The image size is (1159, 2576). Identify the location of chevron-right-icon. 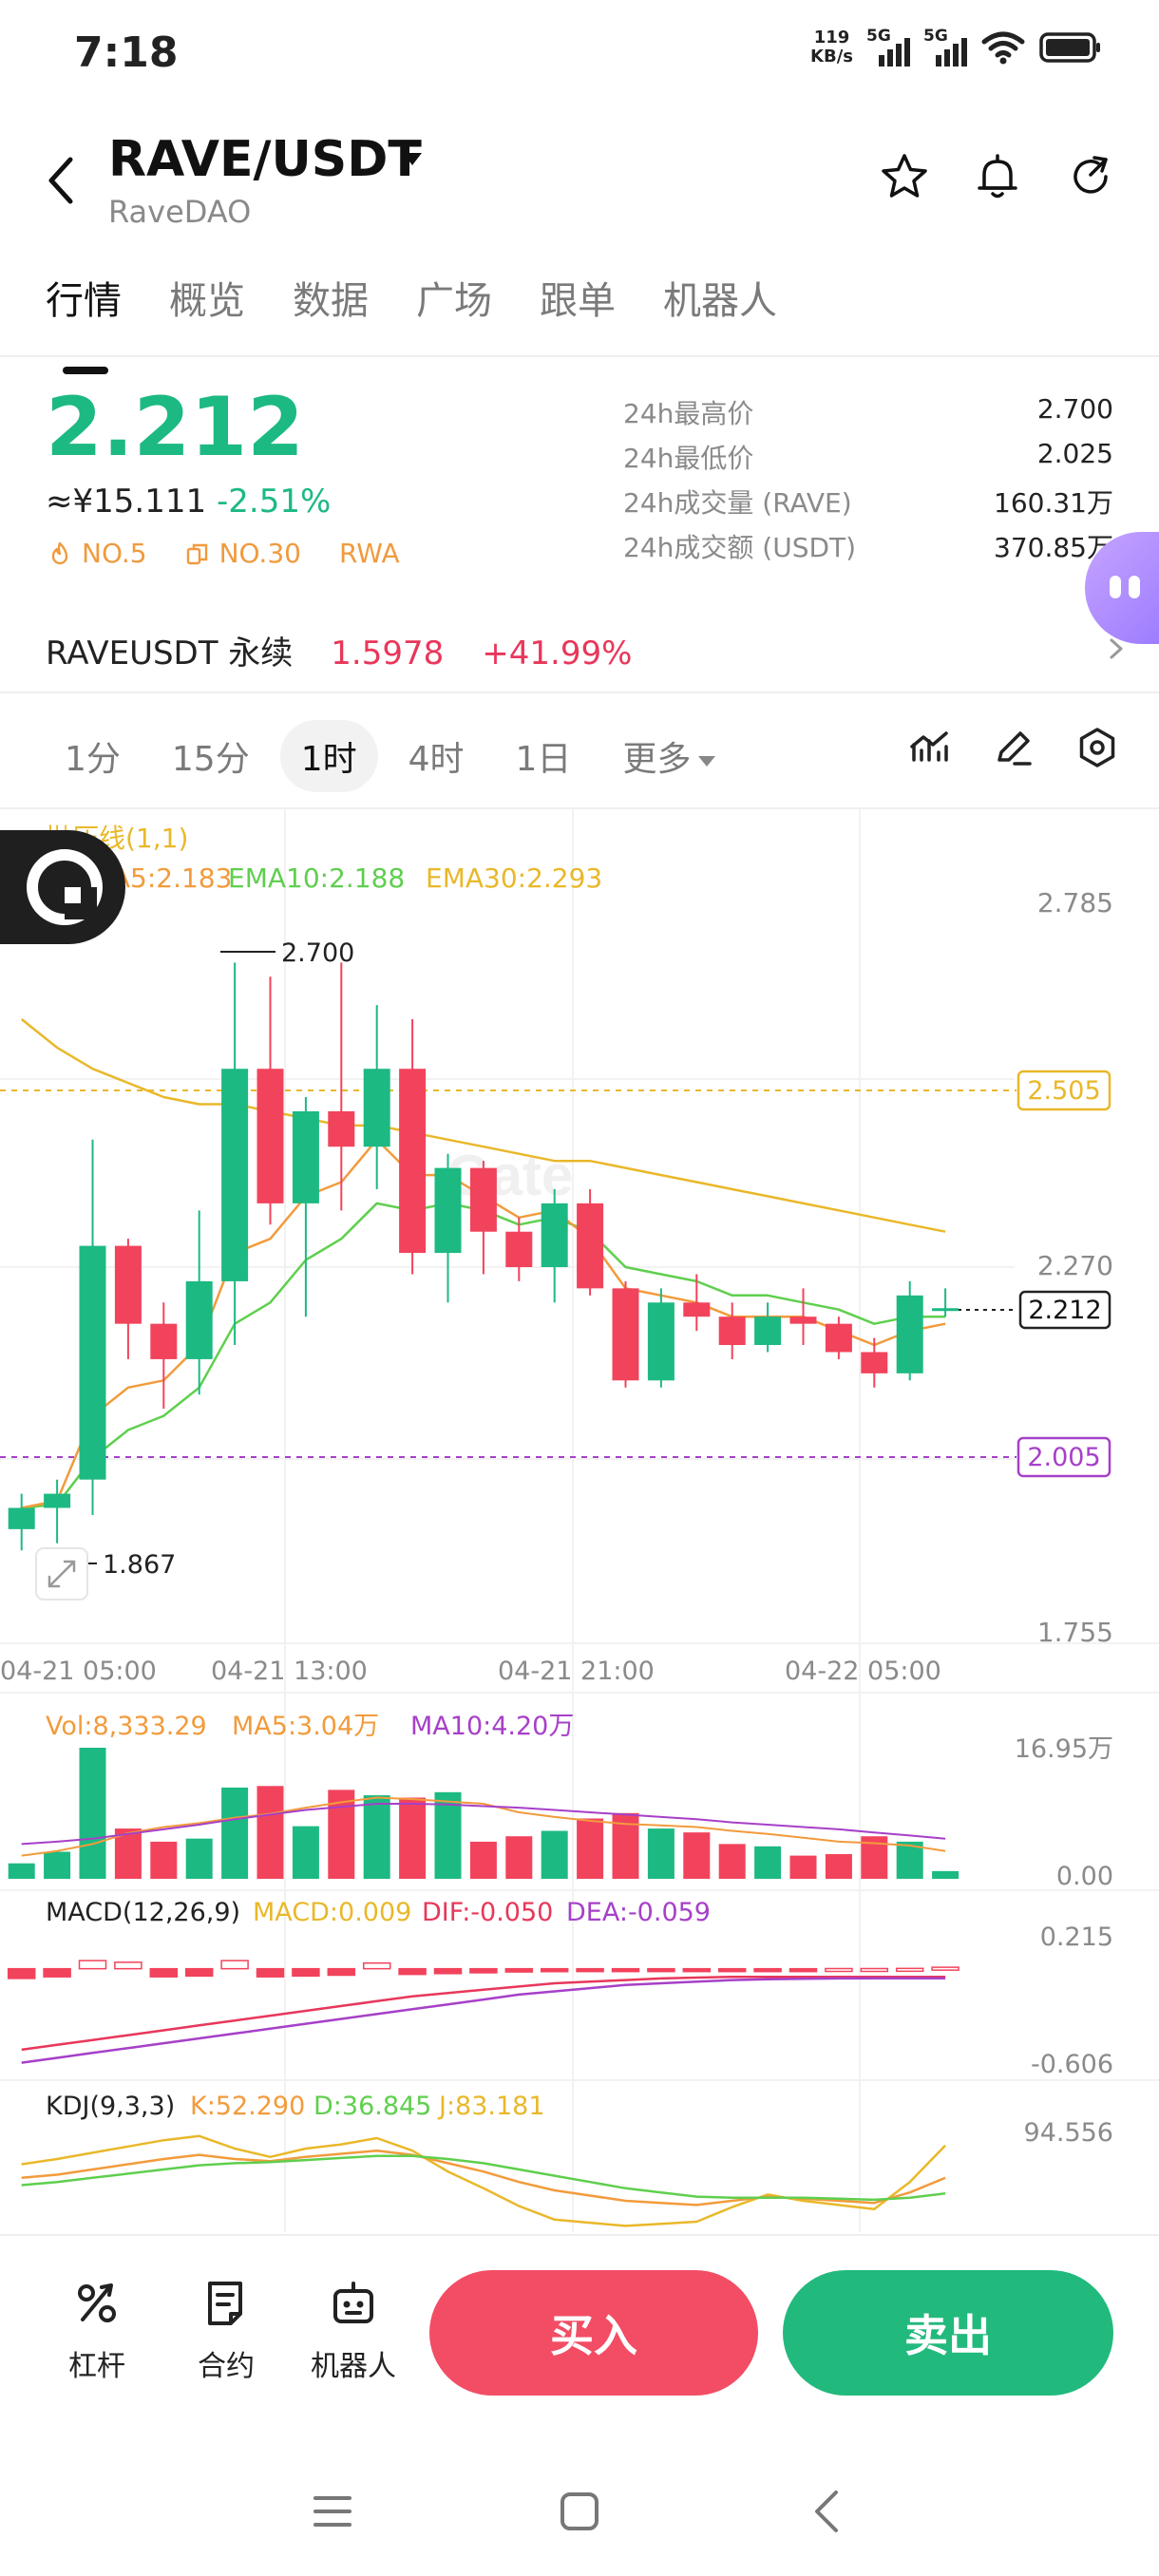
(1116, 649).